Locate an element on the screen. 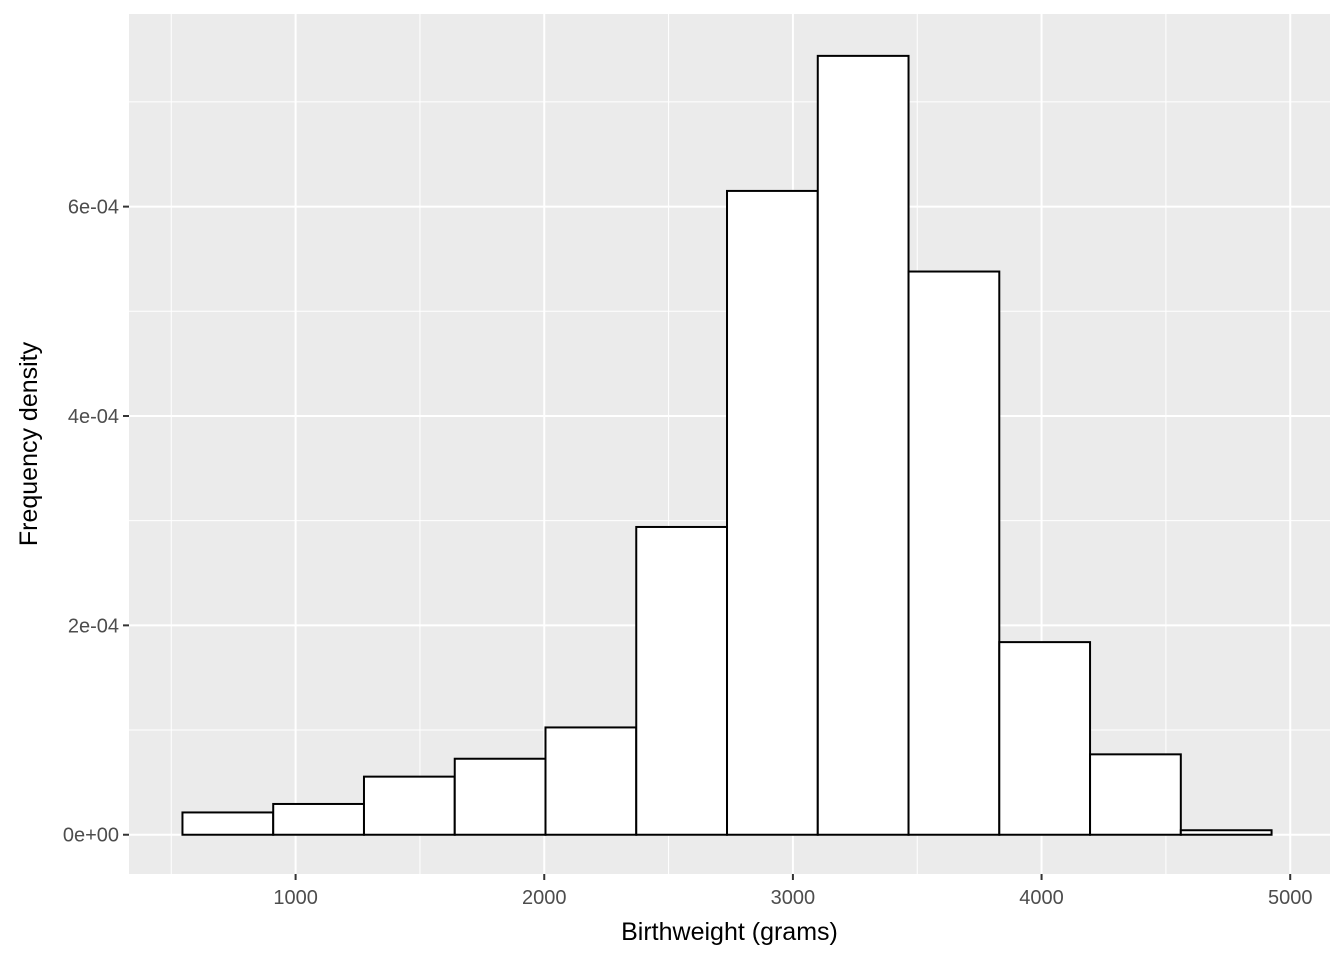 The image size is (1344, 960). x-tick-label: 3000 is located at coordinates (793, 898).